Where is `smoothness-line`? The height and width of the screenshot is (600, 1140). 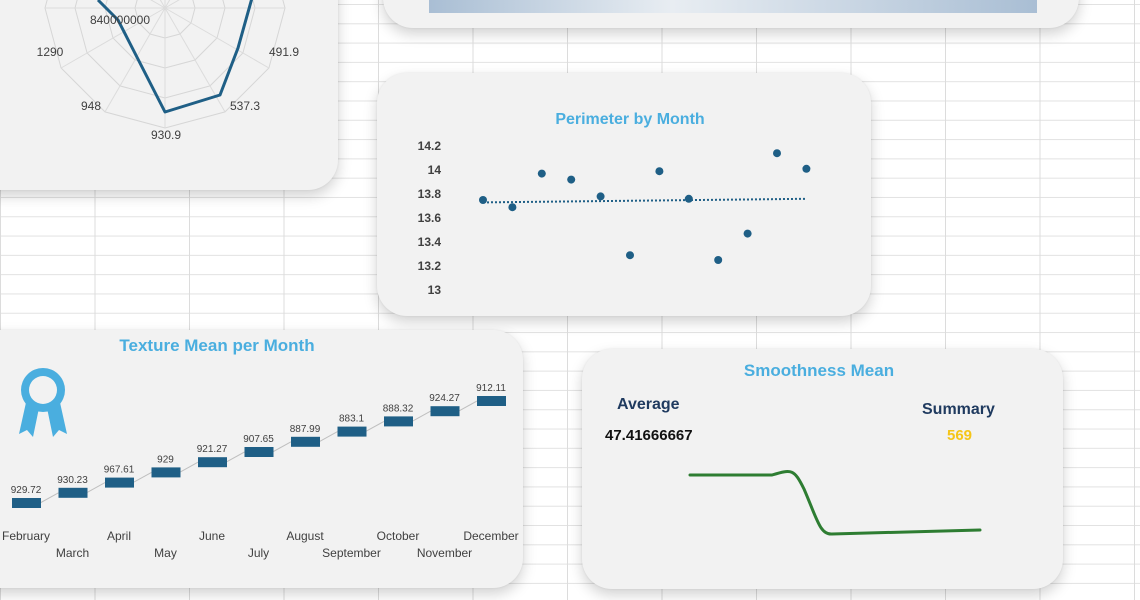 smoothness-line is located at coordinates (835, 503).